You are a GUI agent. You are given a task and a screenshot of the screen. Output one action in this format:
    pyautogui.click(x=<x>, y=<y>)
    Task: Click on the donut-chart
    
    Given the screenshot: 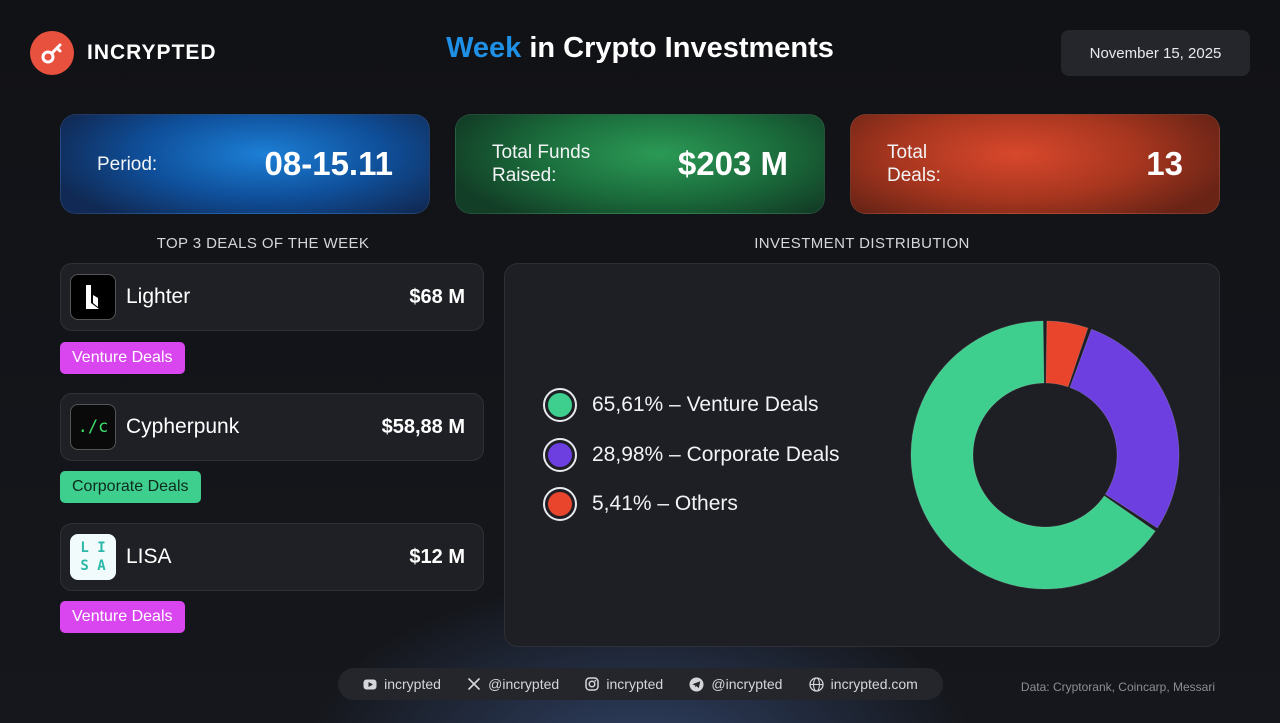 What is the action you would take?
    pyautogui.click(x=1045, y=455)
    